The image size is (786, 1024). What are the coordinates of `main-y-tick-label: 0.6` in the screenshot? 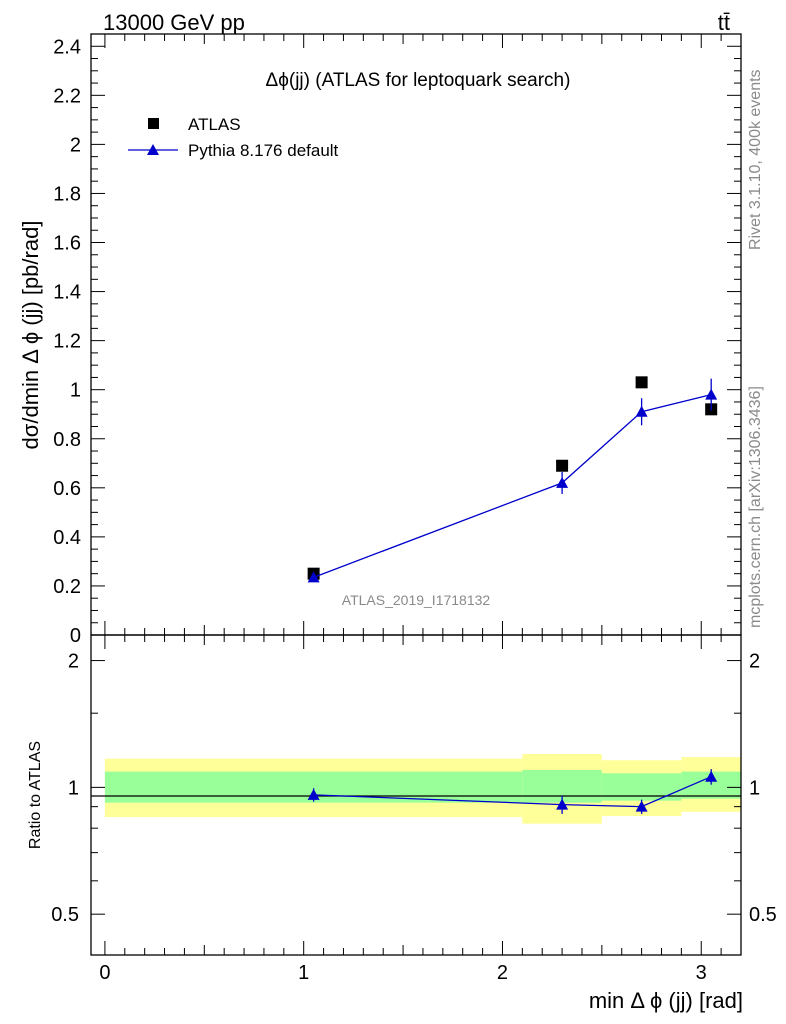 It's located at (67, 489).